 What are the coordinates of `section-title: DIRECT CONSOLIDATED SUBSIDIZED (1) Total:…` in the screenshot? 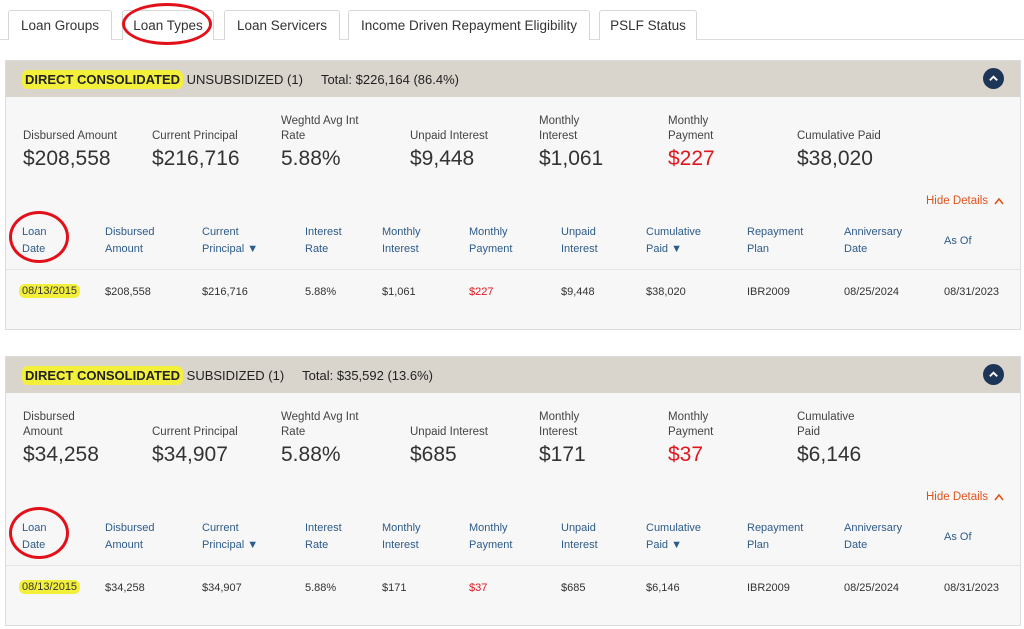 It's located at (227, 375).